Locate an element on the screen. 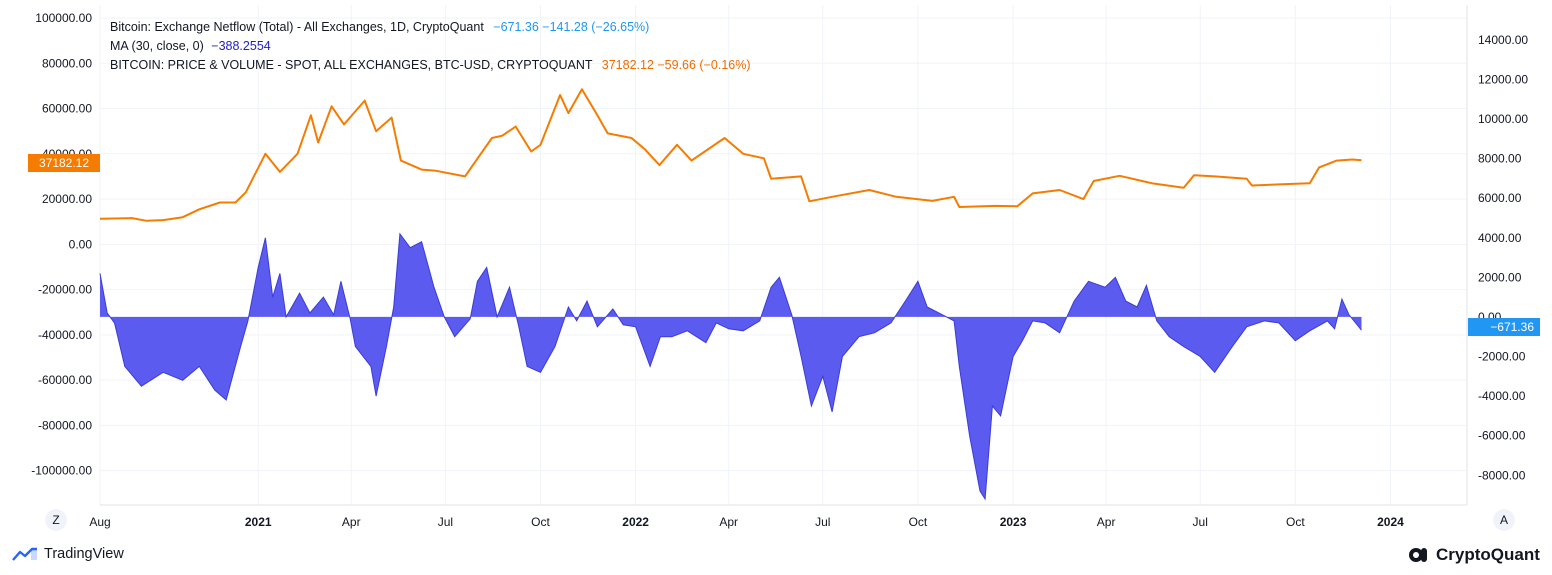 The width and height of the screenshot is (1552, 575). right-axis-tick-label: -6000.00 is located at coordinates (1502, 436).